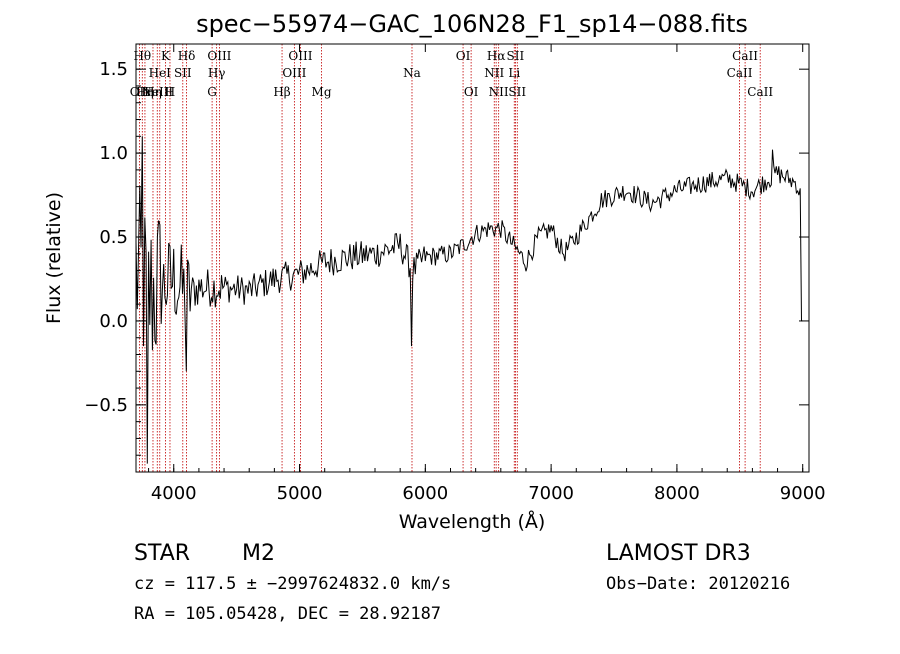 The width and height of the screenshot is (900, 654). What do you see at coordinates (803, 493) in the screenshot?
I see `x-tick-label: 9000` at bounding box center [803, 493].